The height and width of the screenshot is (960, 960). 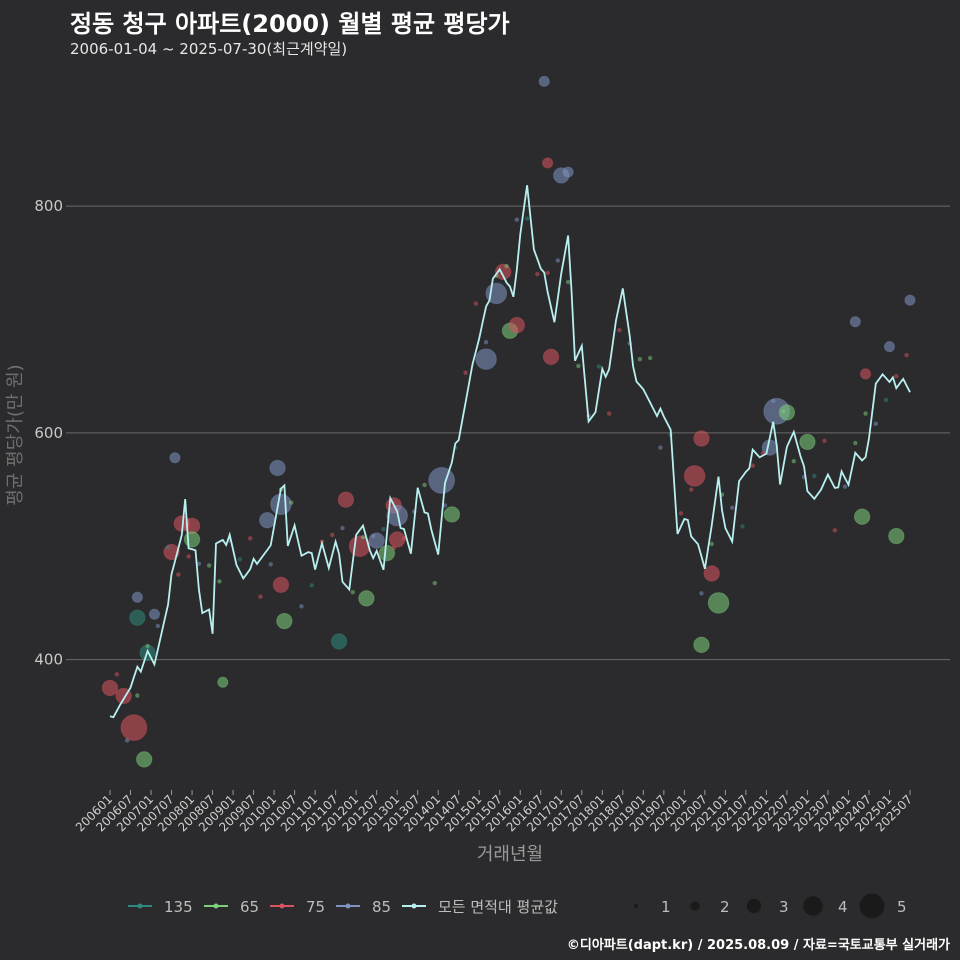 I want to click on legend-label: 75, so click(x=315, y=907).